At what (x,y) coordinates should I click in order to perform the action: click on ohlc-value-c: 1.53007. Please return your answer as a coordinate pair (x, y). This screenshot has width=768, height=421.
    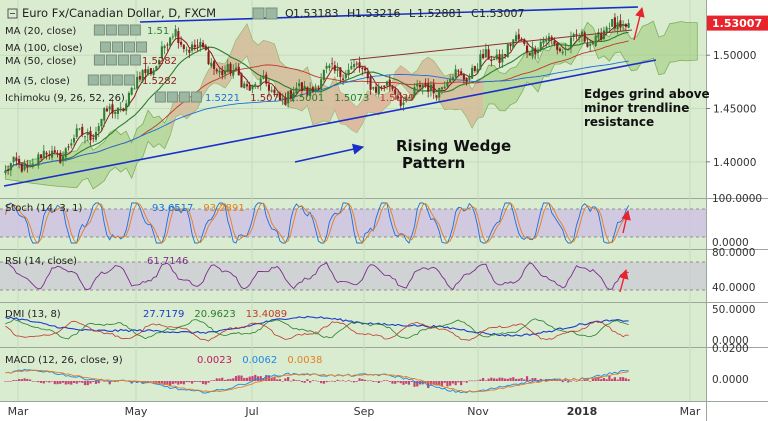
    Looking at the image, I should click on (502, 13).